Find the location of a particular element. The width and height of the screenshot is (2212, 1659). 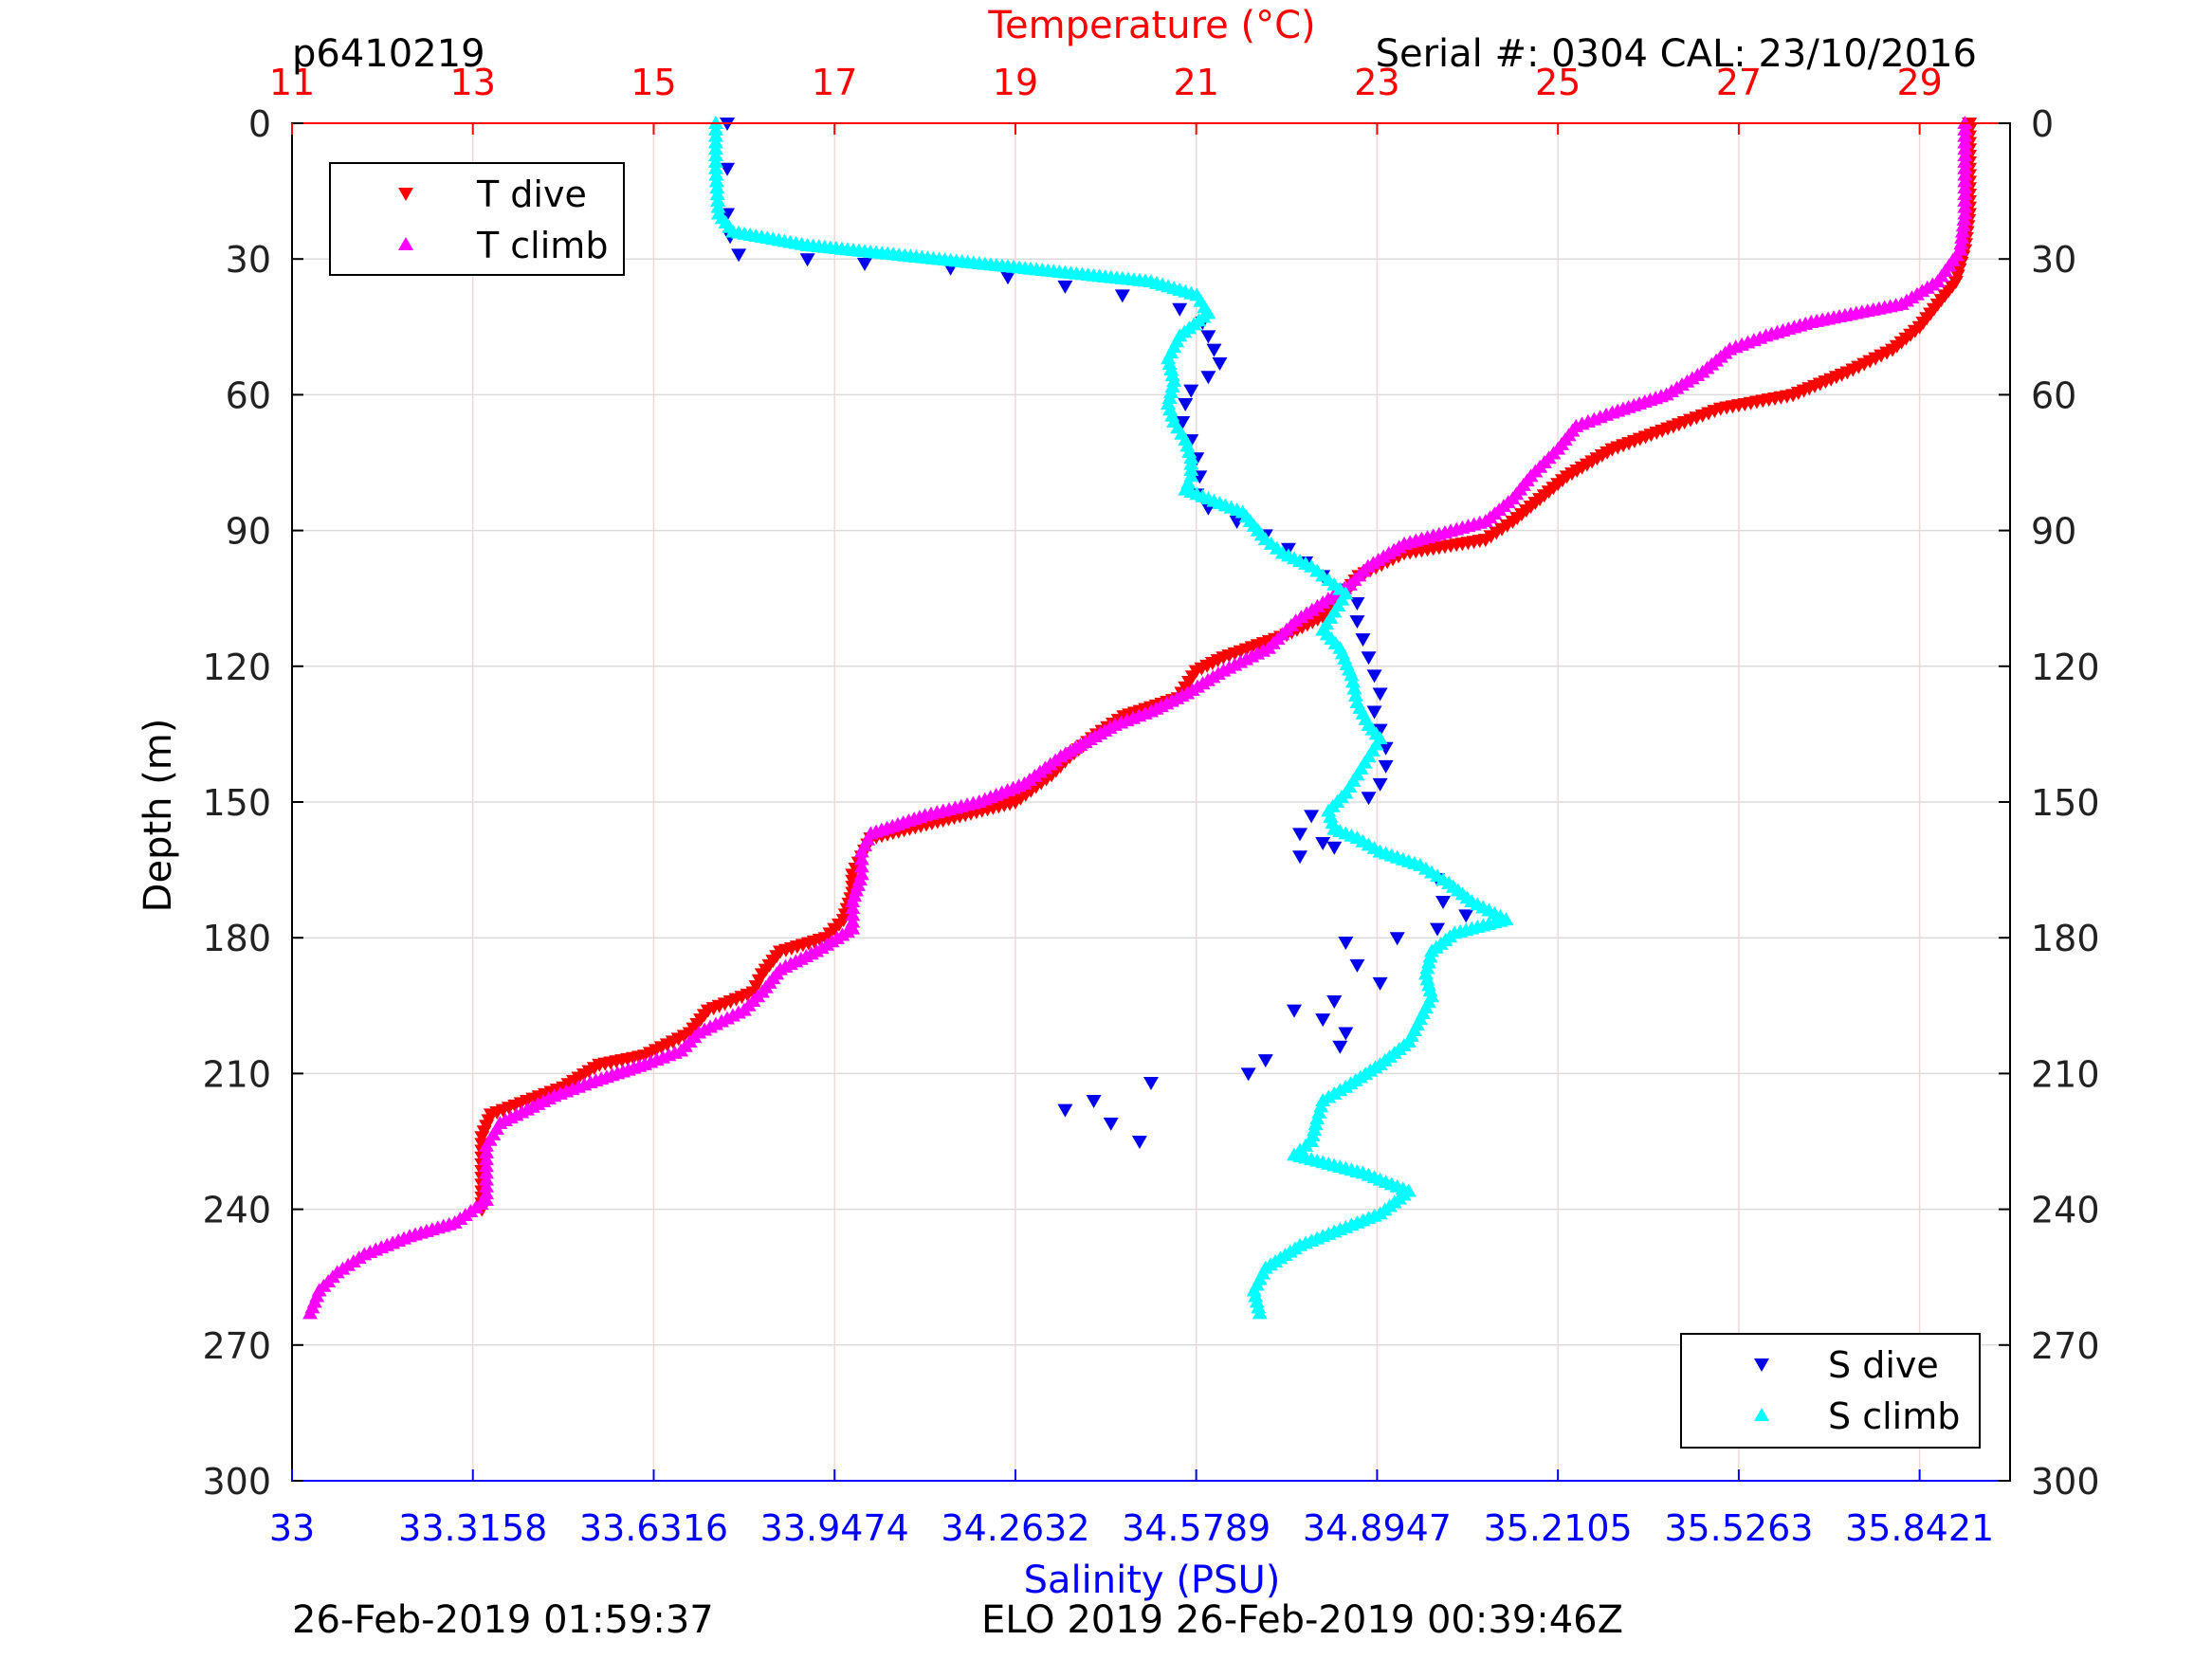

depth-tick-label-left: 180 is located at coordinates (236, 938).